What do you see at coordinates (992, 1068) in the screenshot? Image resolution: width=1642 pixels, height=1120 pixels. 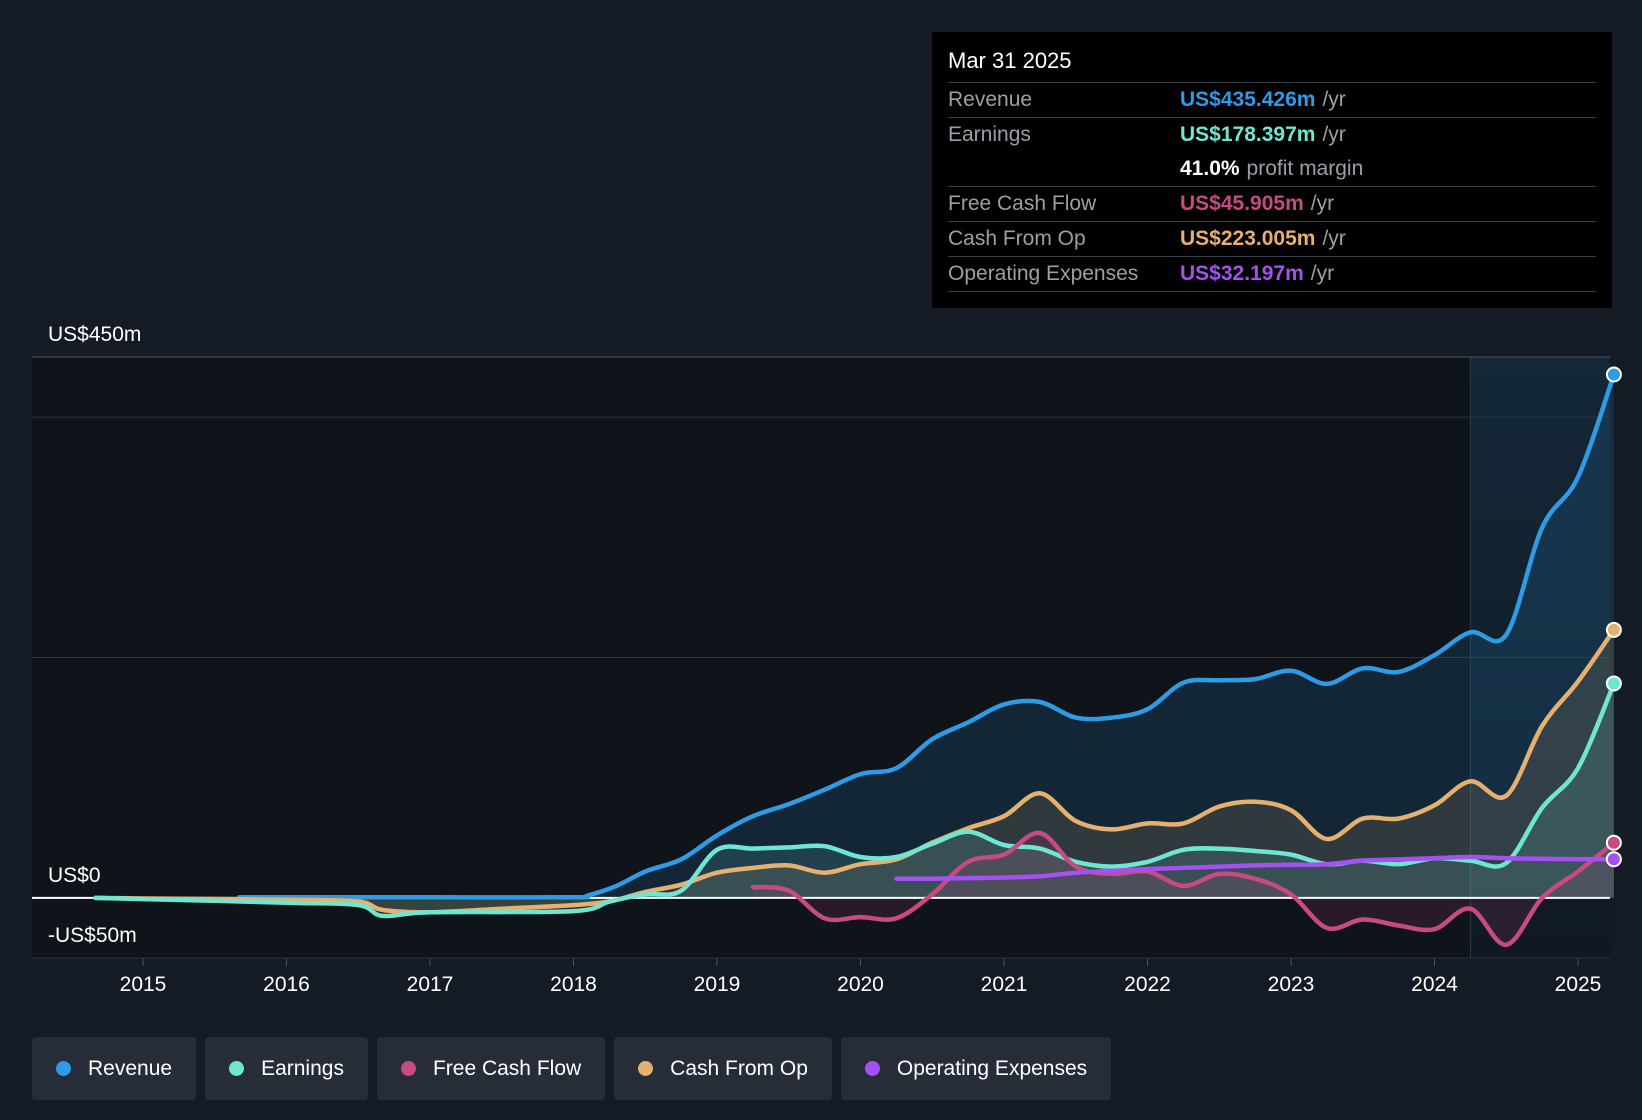 I see `legend-label: Operating Expenses` at bounding box center [992, 1068].